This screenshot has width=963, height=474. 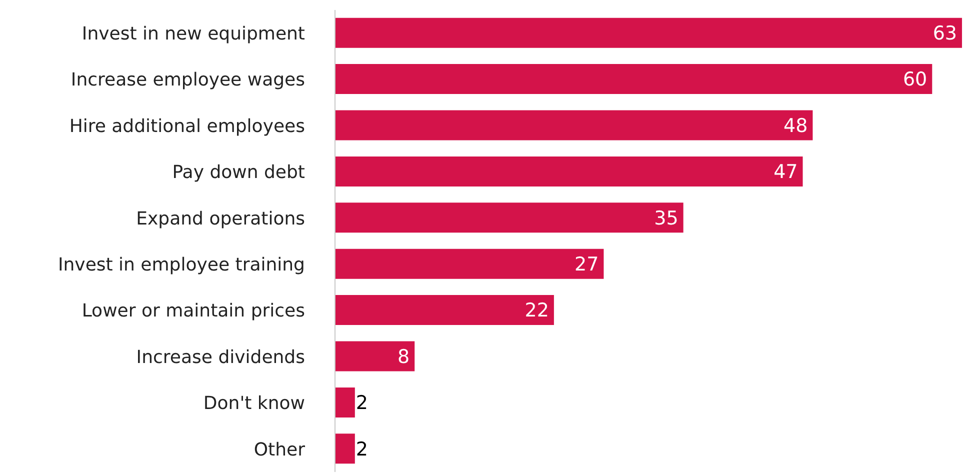 What do you see at coordinates (666, 218) in the screenshot?
I see `data-label: 35` at bounding box center [666, 218].